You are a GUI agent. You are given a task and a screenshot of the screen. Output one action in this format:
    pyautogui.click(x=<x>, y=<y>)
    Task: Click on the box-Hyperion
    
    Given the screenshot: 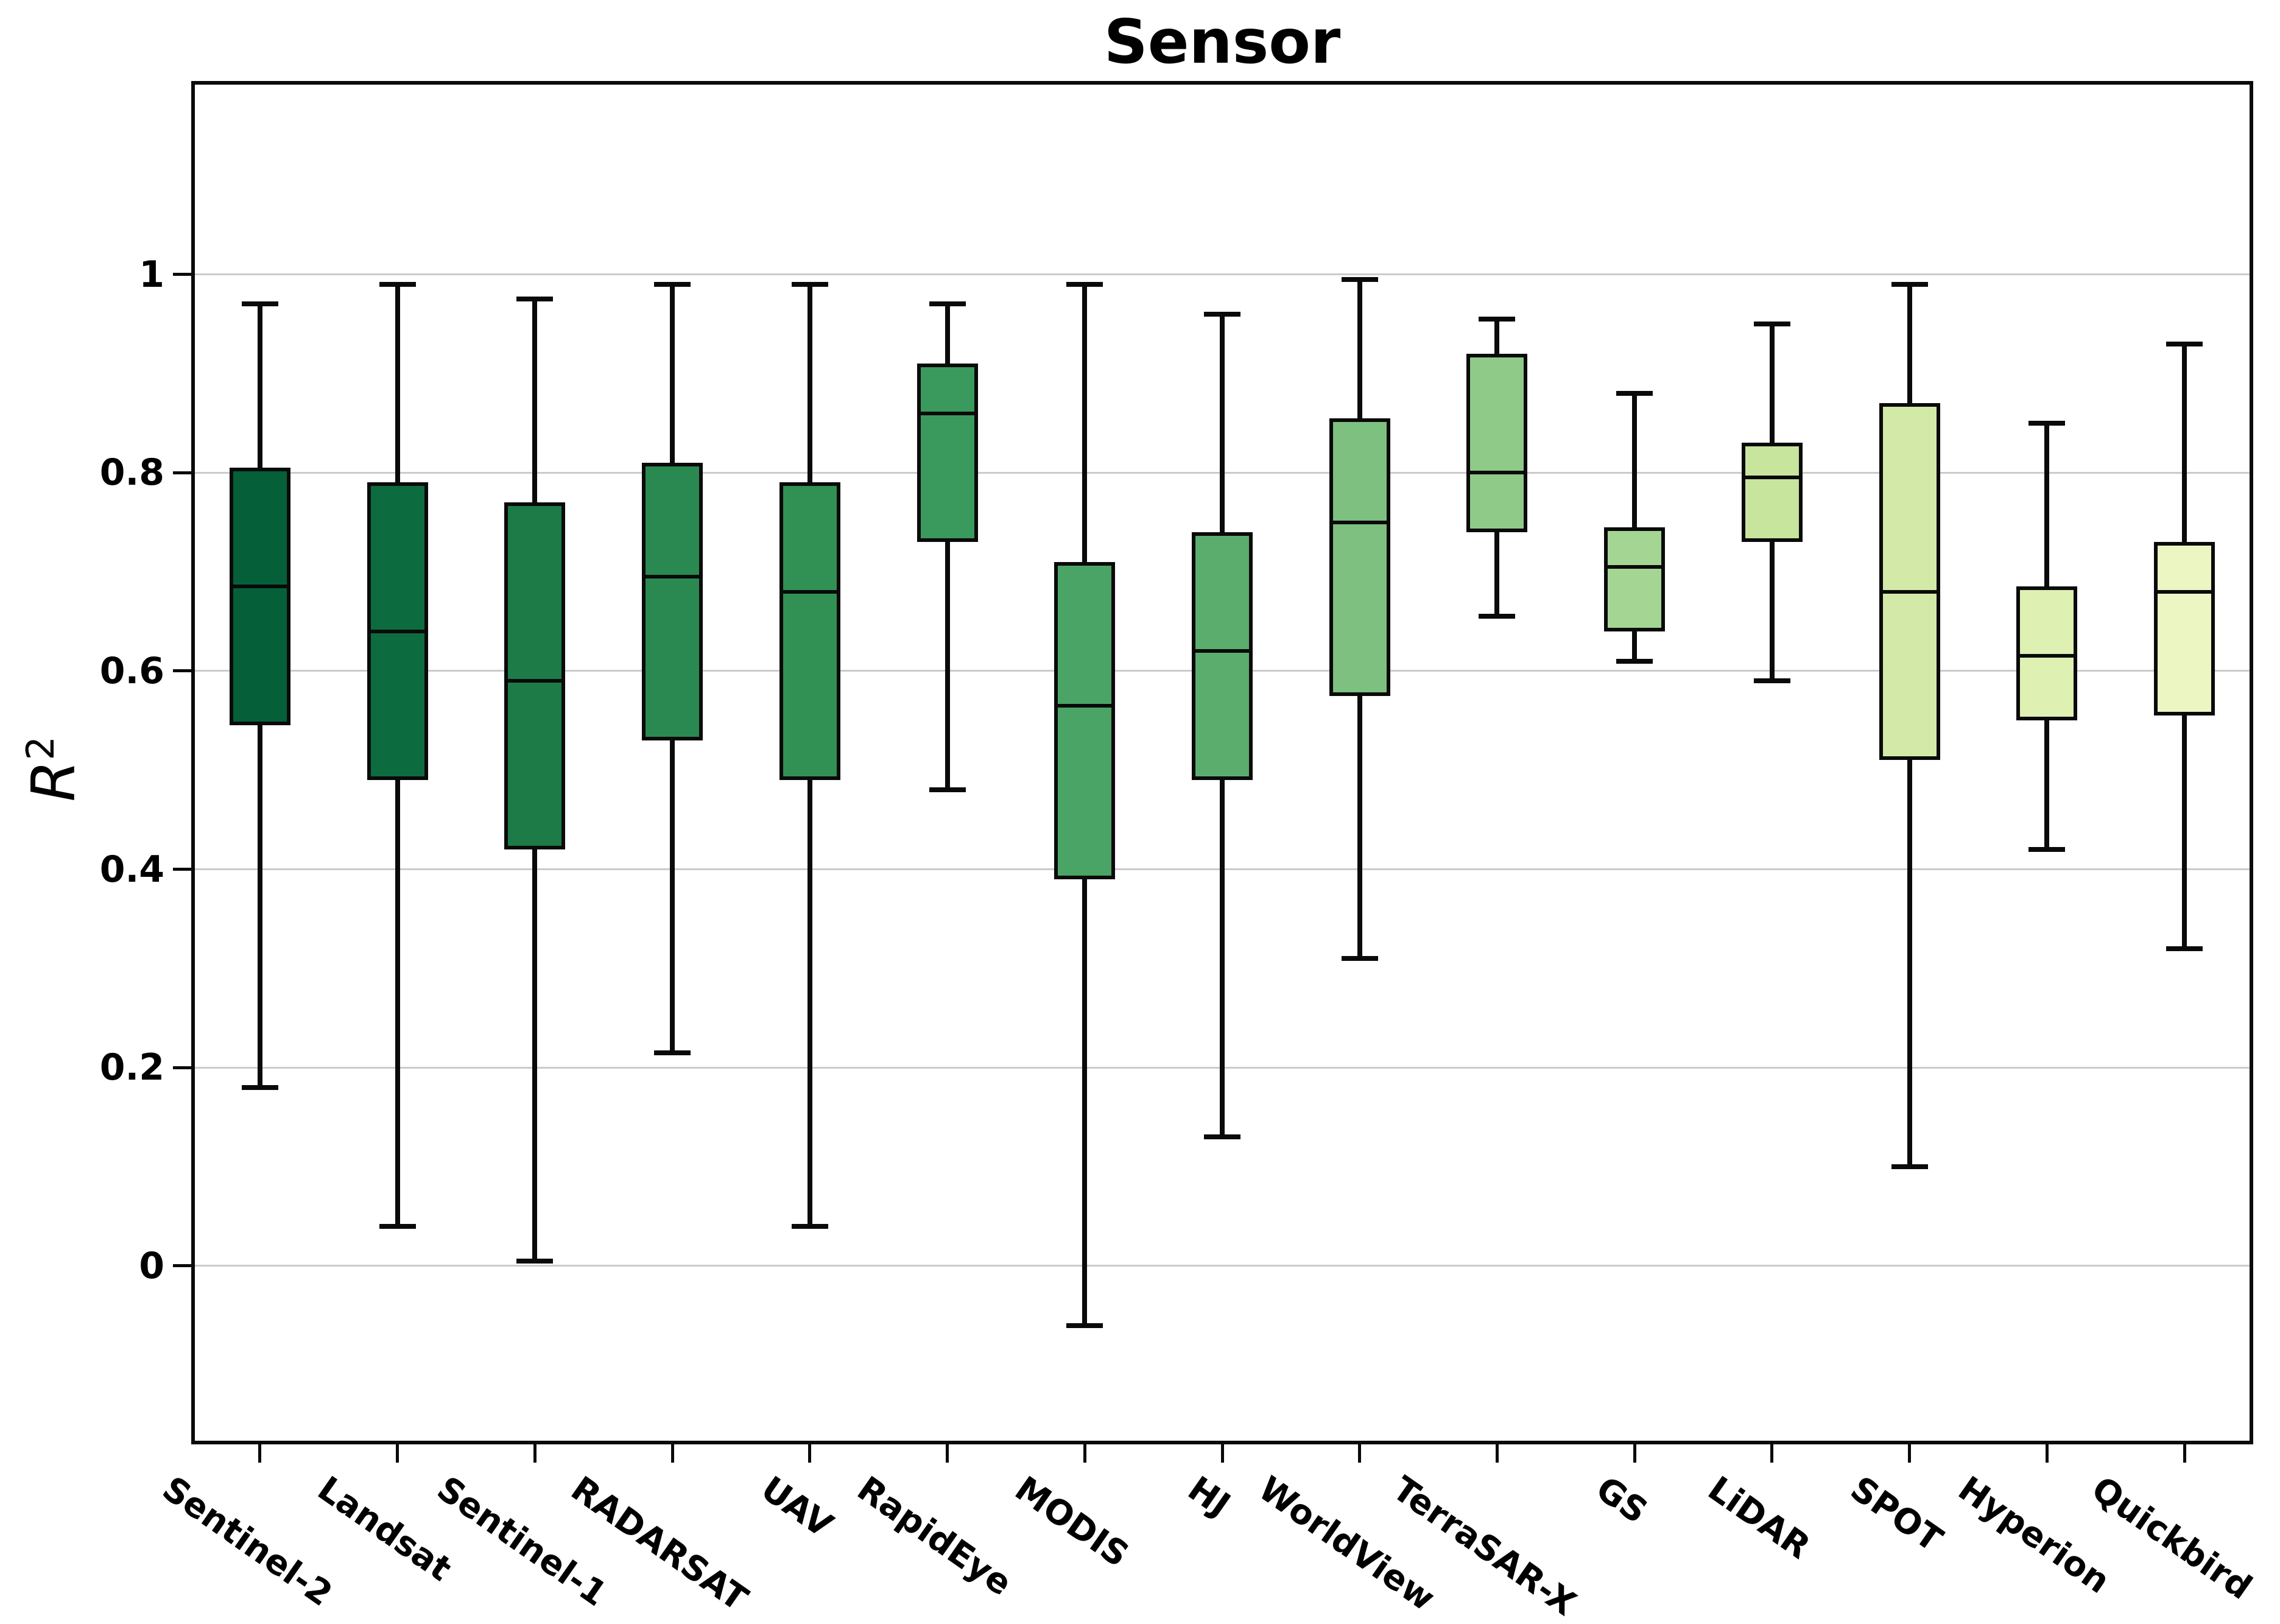 What is the action you would take?
    pyautogui.click(x=2047, y=653)
    